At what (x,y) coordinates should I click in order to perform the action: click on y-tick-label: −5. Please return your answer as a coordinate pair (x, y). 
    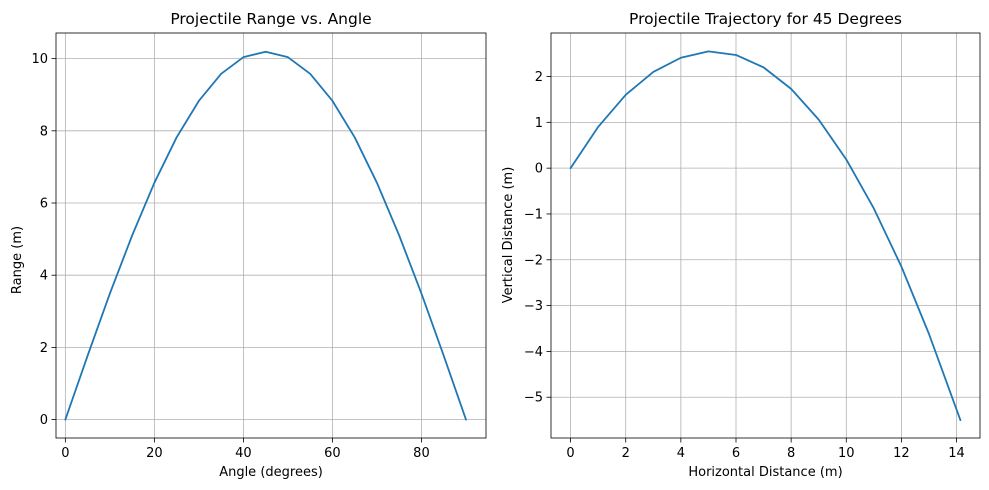
    Looking at the image, I should click on (533, 398).